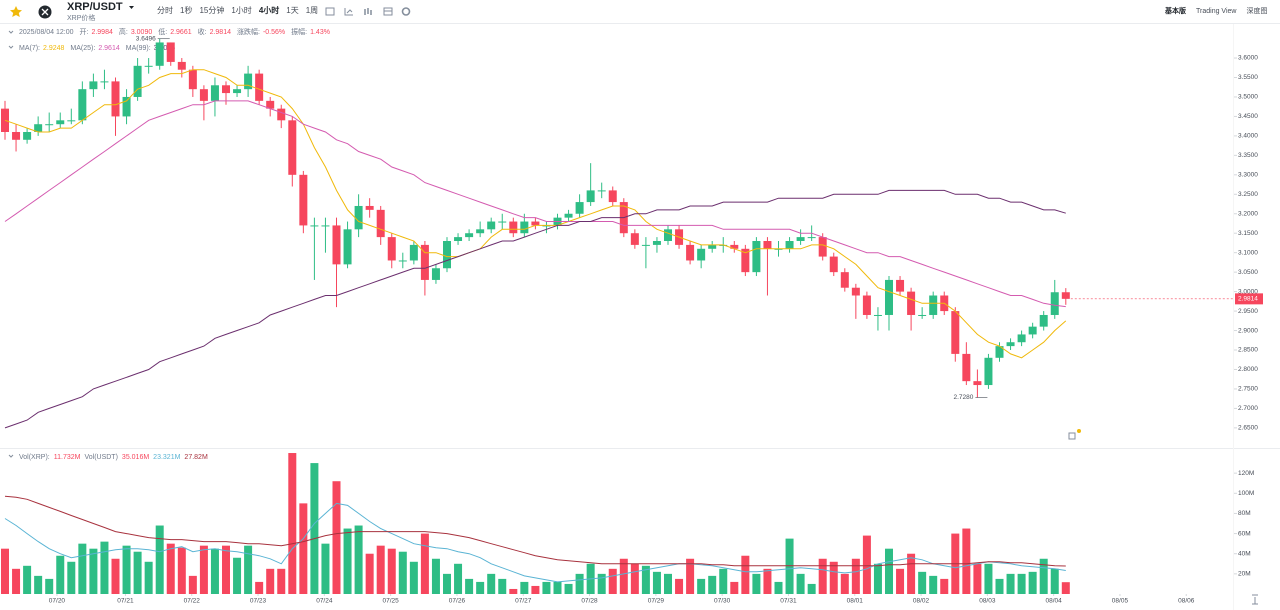 Image resolution: width=1280 pixels, height=610 pixels. I want to click on favorite-star, so click(16, 11).